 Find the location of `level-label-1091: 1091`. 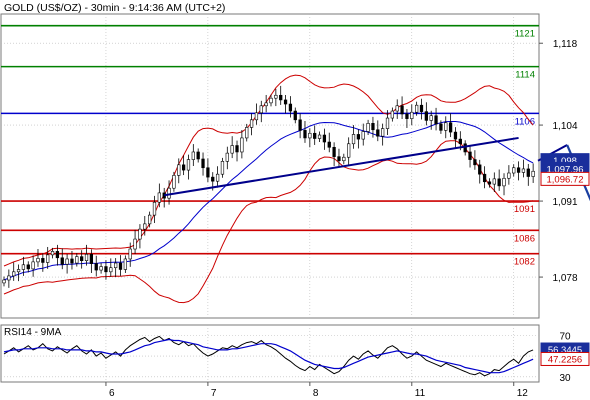

level-label-1091: 1091 is located at coordinates (524, 209).